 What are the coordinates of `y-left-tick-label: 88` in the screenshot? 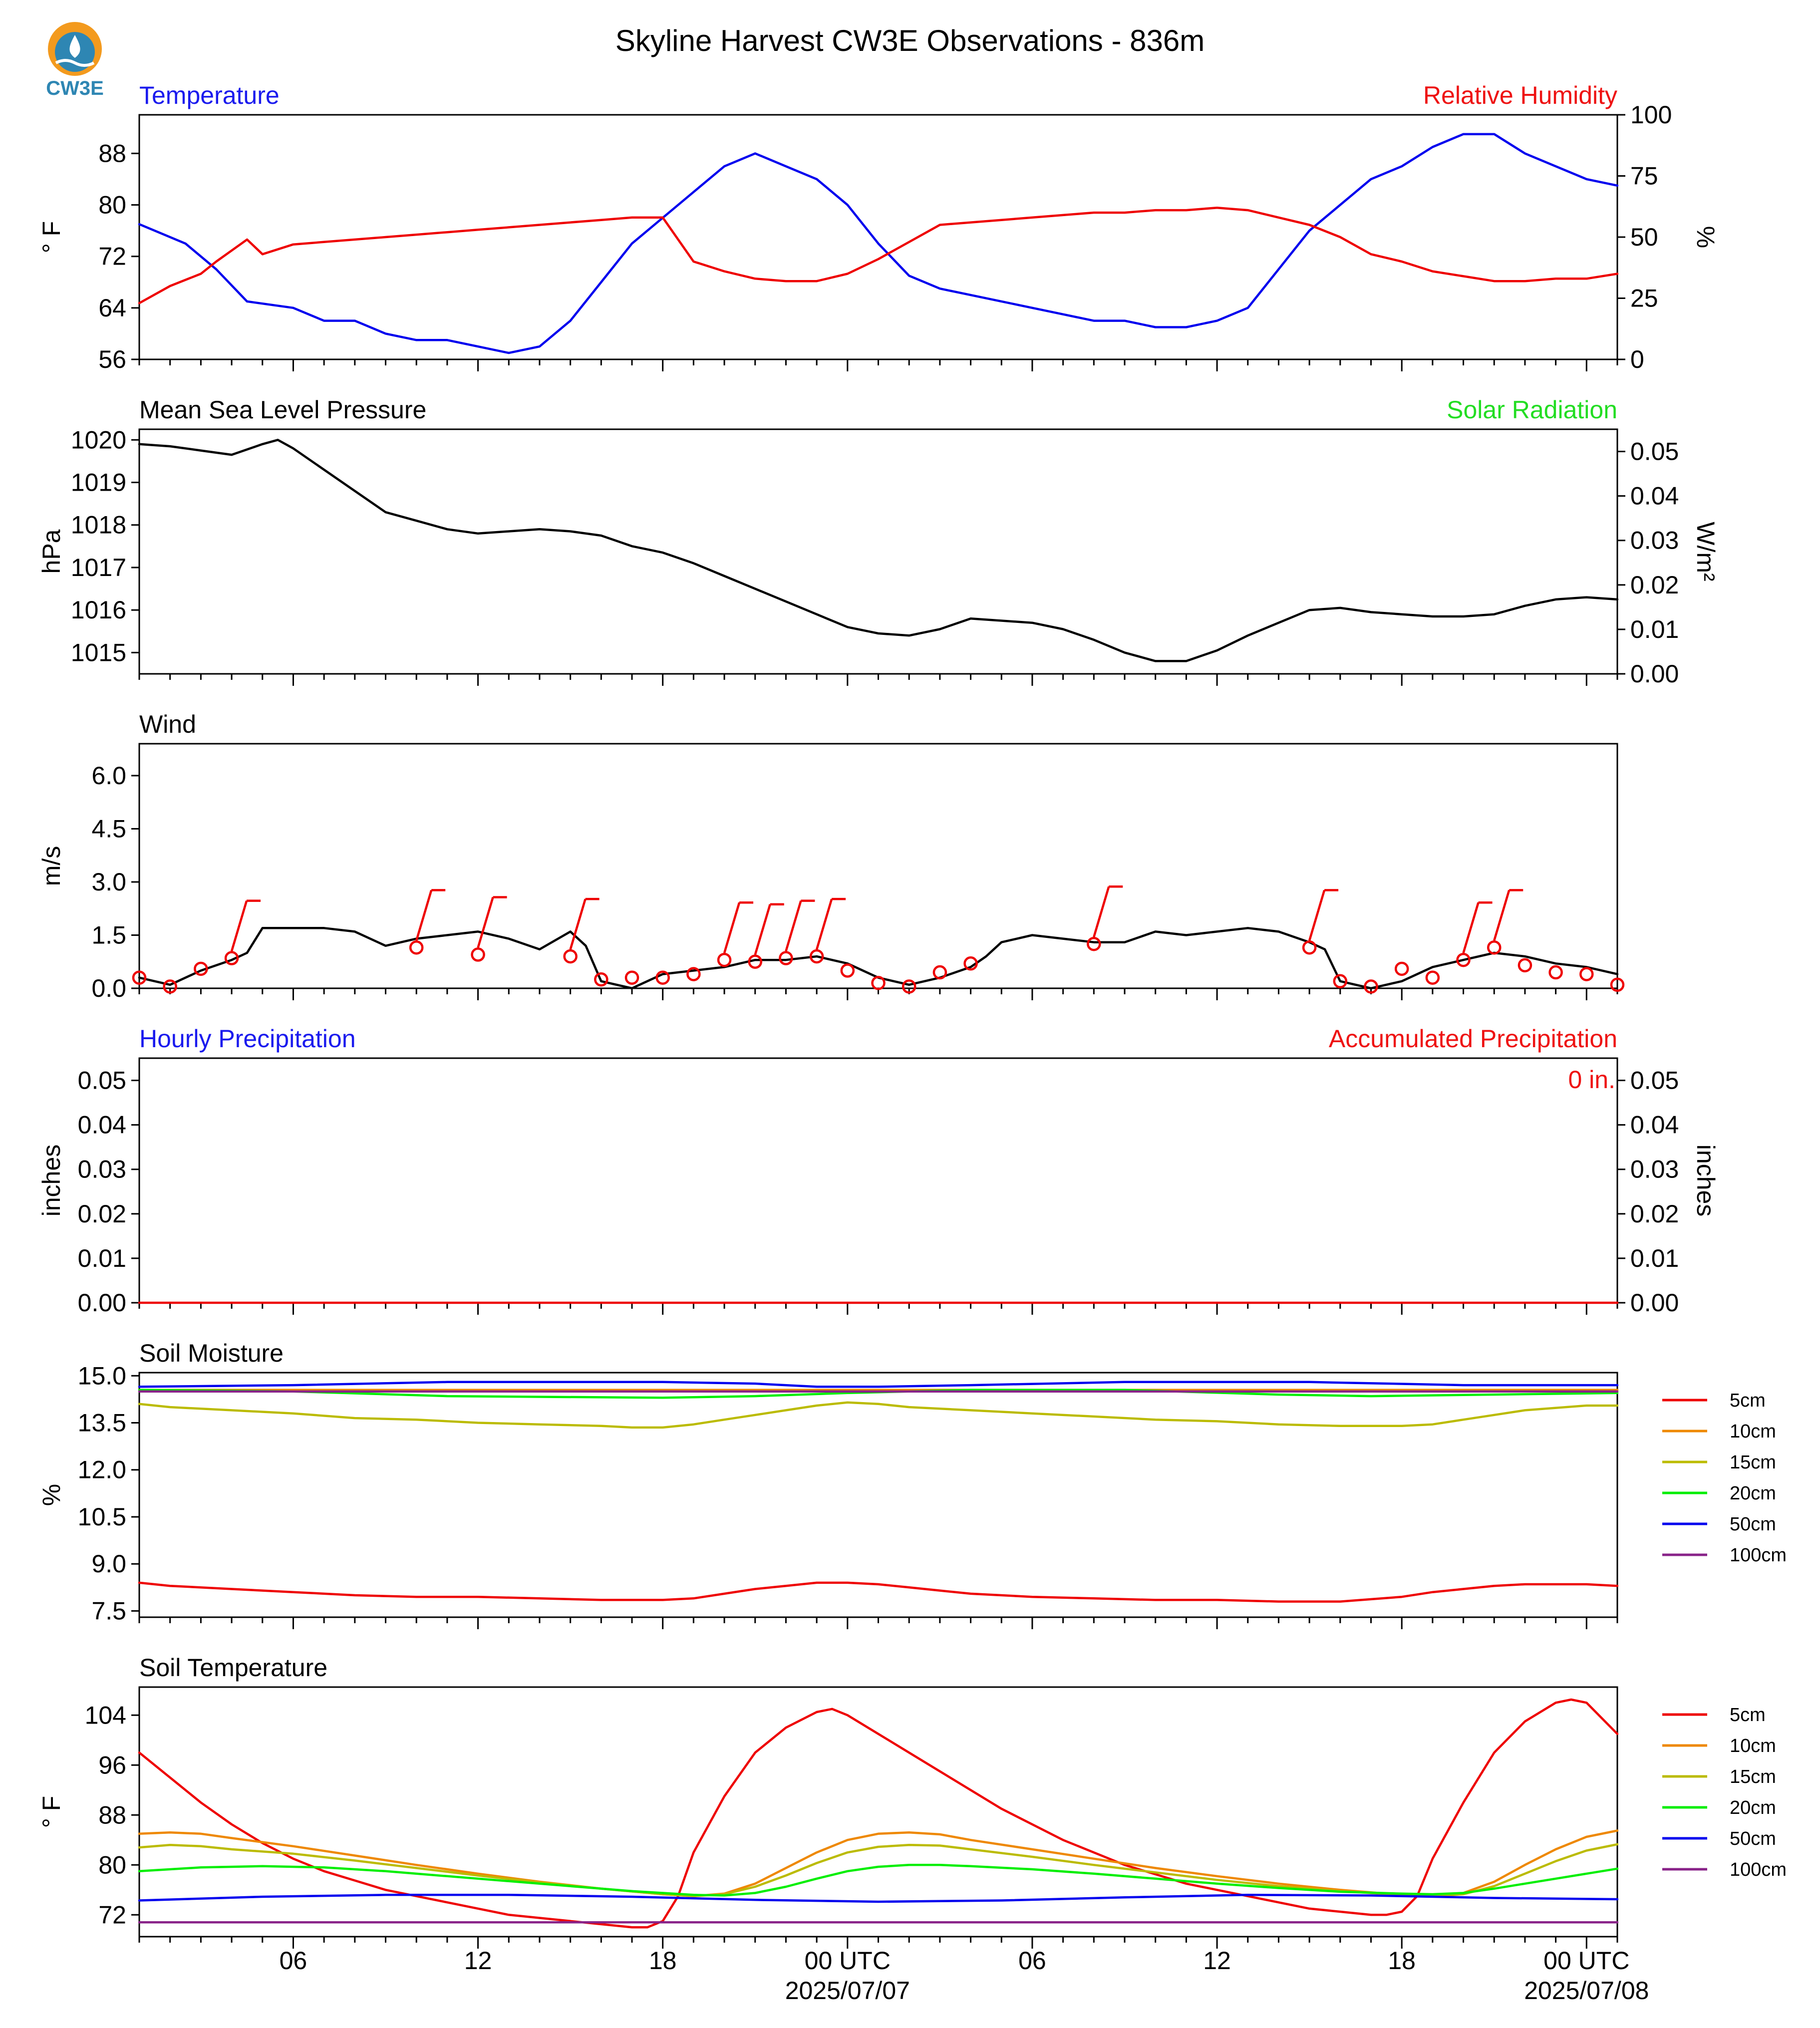 It's located at (112, 153).